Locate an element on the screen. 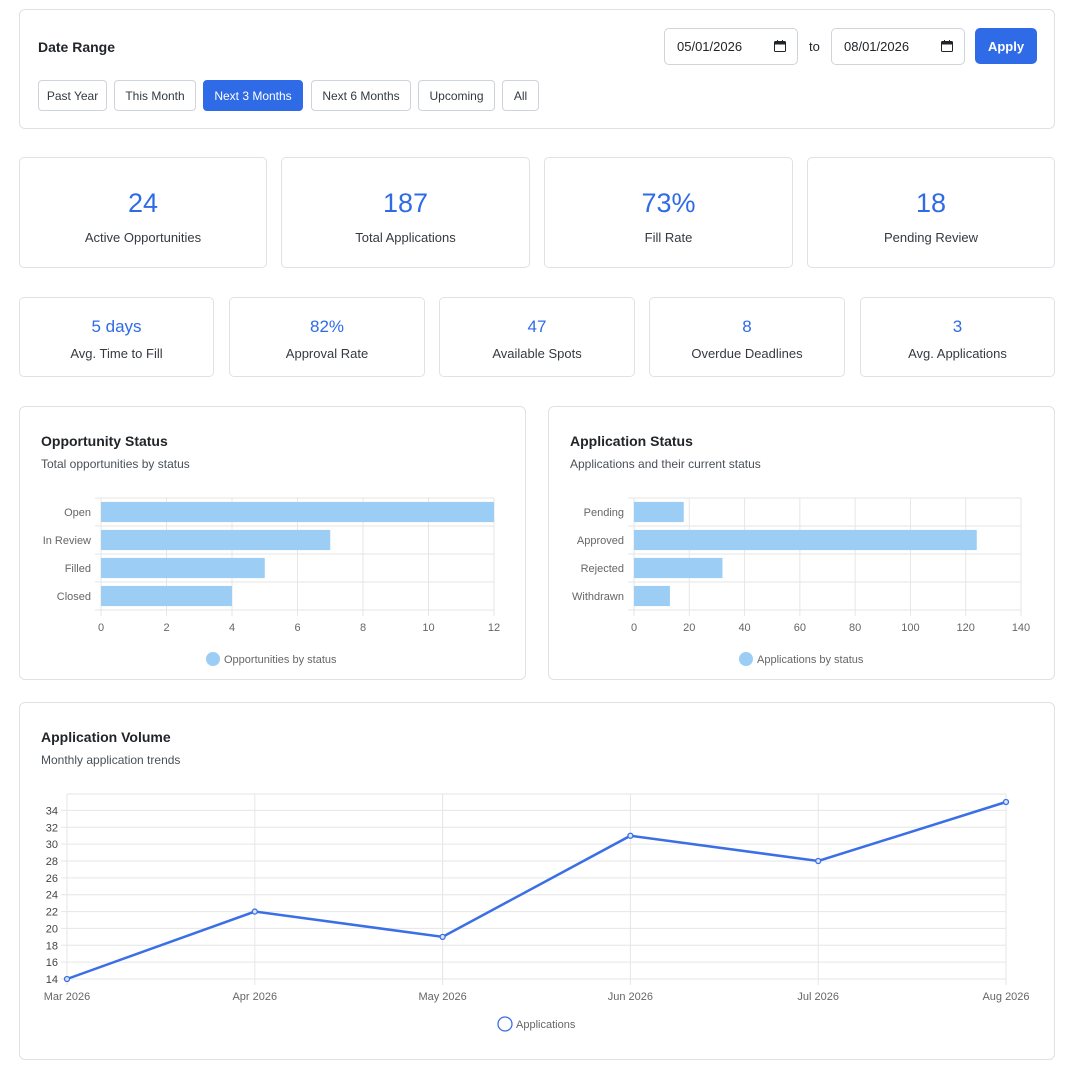  x-tick-label: Jul 2026 is located at coordinates (818, 997).